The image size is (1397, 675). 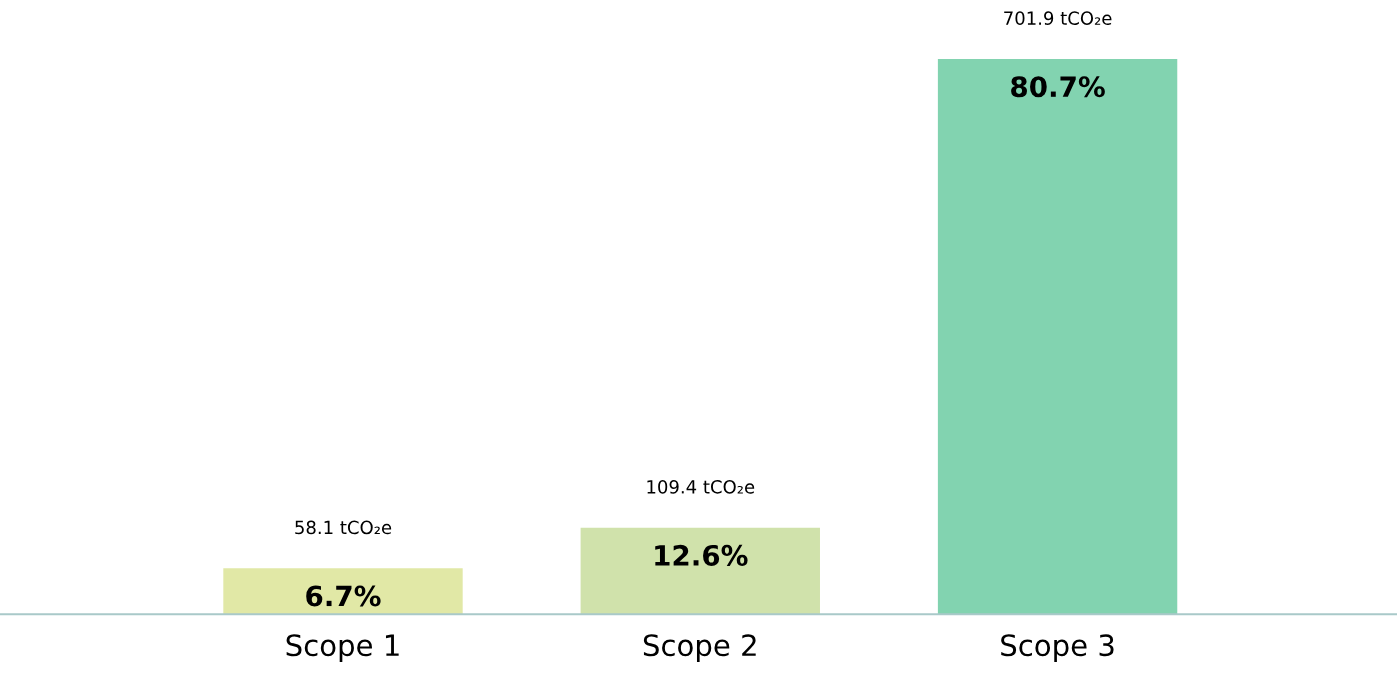 I want to click on annotation: 6.7%, so click(x=343, y=596).